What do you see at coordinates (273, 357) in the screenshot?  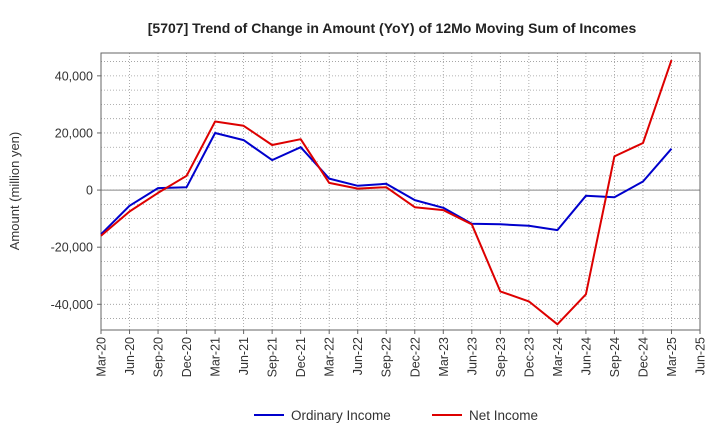 I see `x-tick-label: Sep-21` at bounding box center [273, 357].